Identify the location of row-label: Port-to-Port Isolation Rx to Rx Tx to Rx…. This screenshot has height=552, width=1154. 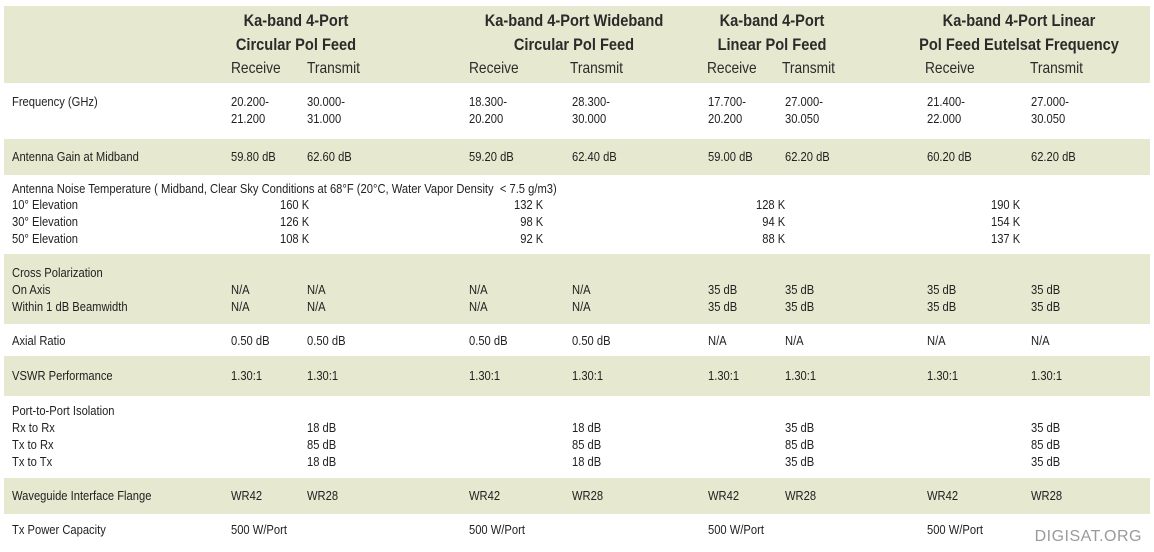
(63, 436).